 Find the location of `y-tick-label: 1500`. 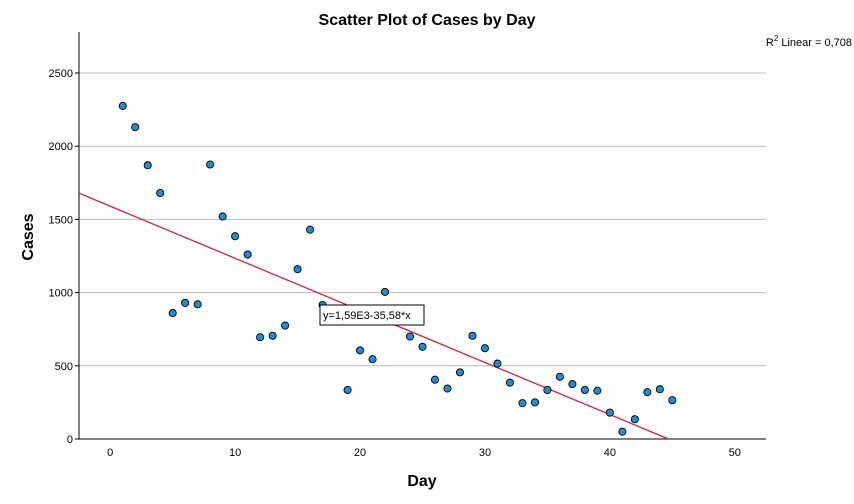

y-tick-label: 1500 is located at coordinates (61, 220).